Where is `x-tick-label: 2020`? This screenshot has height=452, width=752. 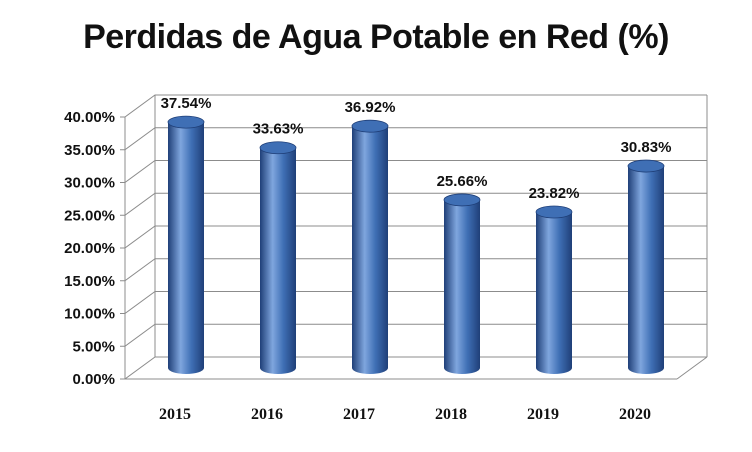
x-tick-label: 2020 is located at coordinates (635, 414).